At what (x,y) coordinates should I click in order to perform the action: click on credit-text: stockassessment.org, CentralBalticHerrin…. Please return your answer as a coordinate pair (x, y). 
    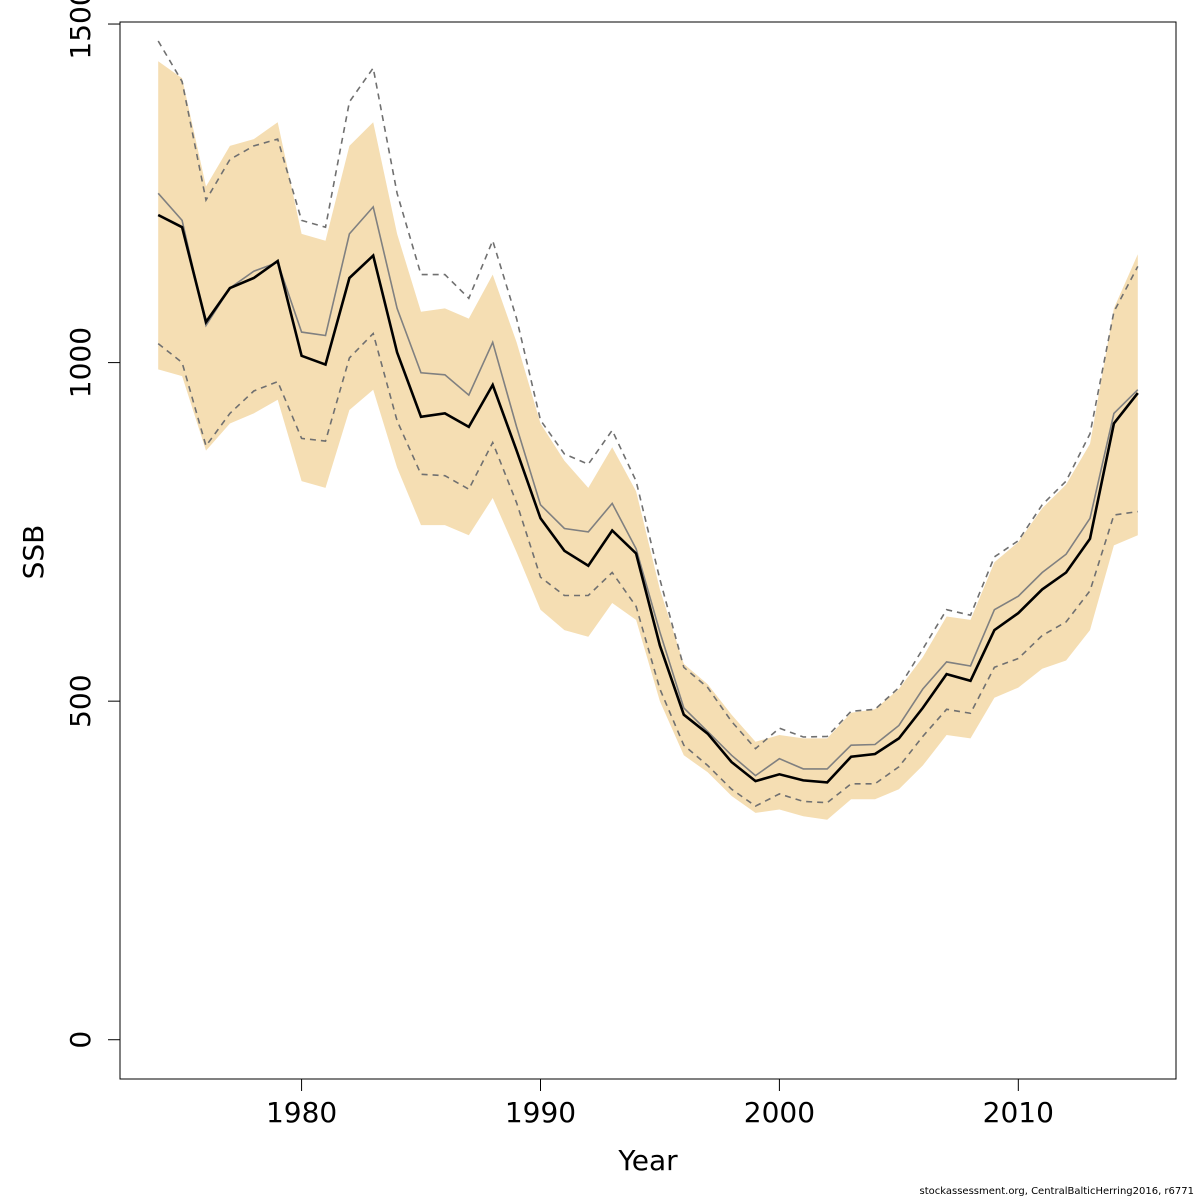
    Looking at the image, I should click on (1057, 1191).